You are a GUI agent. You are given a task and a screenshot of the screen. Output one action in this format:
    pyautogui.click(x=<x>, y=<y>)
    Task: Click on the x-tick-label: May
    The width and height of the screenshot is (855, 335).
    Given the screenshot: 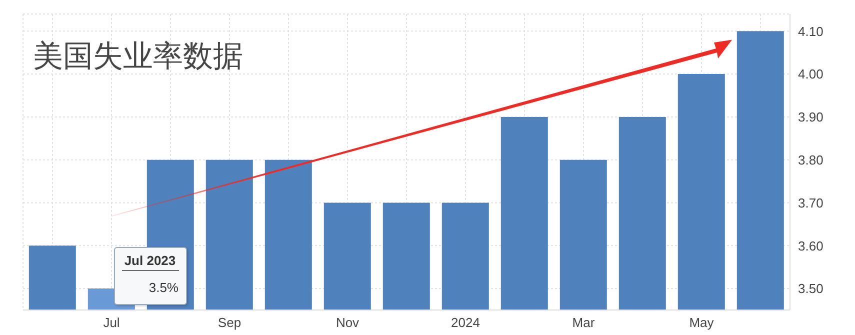 What is the action you would take?
    pyautogui.click(x=701, y=322)
    